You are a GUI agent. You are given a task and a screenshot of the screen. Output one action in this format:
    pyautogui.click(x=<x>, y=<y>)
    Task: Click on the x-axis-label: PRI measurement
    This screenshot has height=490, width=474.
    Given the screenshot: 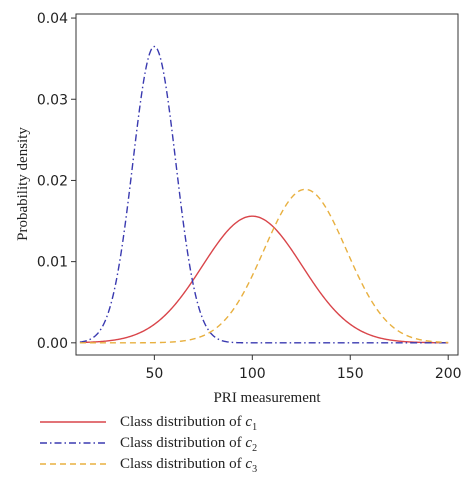 What is the action you would take?
    pyautogui.click(x=267, y=398)
    